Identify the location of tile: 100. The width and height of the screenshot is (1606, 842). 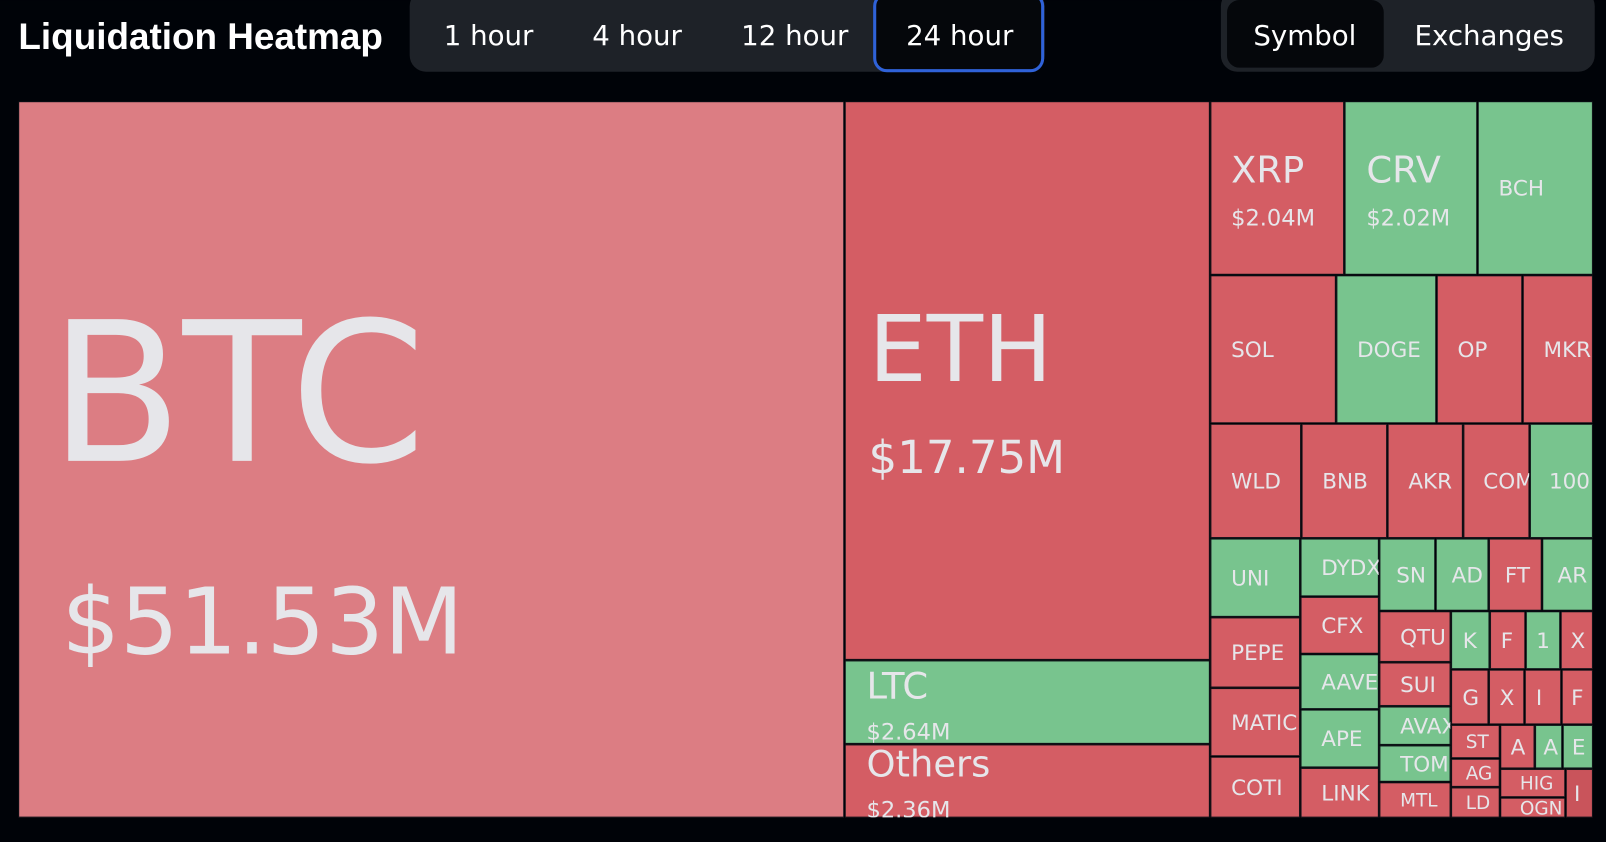
(1561, 481).